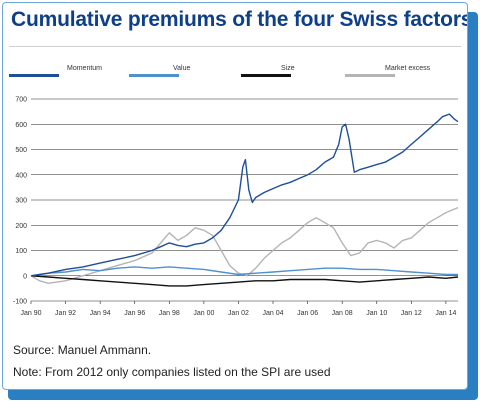 Image resolution: width=480 pixels, height=403 pixels. I want to click on y-tick-label: 0, so click(25, 276).